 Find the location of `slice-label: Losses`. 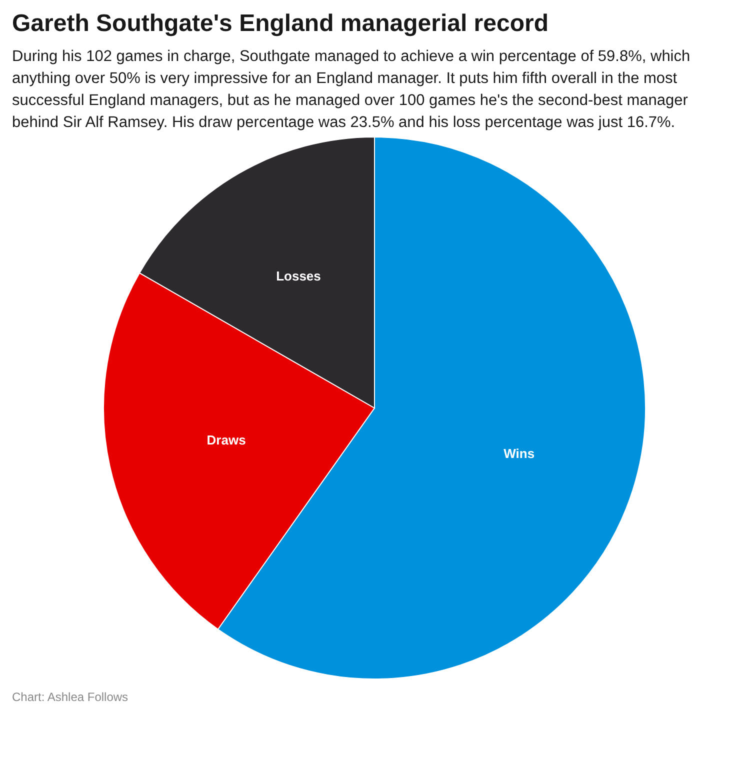

slice-label: Losses is located at coordinates (298, 276).